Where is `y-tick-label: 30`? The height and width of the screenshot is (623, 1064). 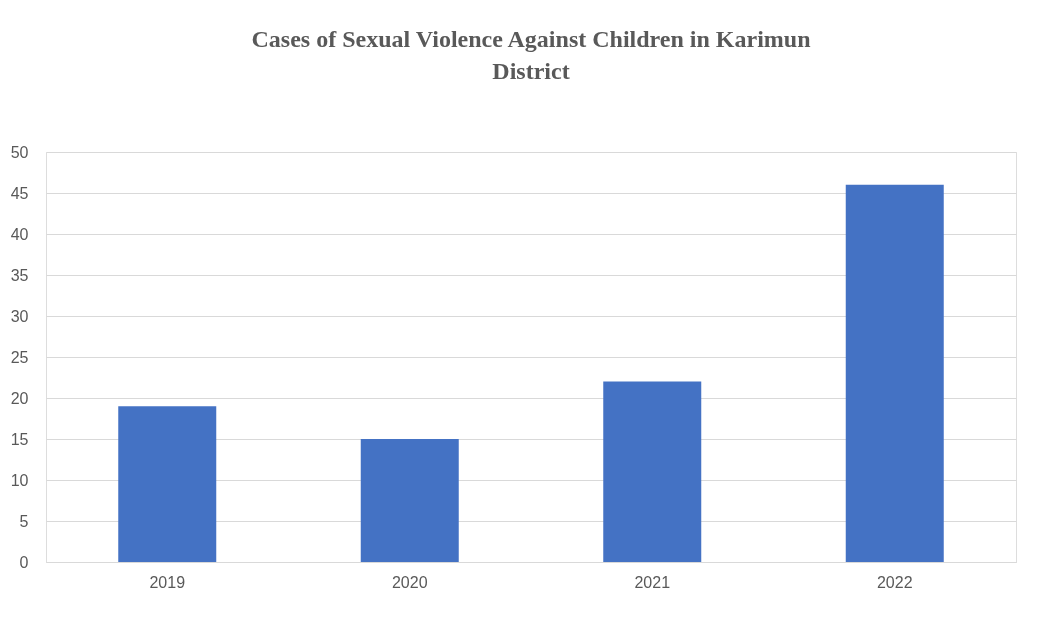 y-tick-label: 30 is located at coordinates (19, 316).